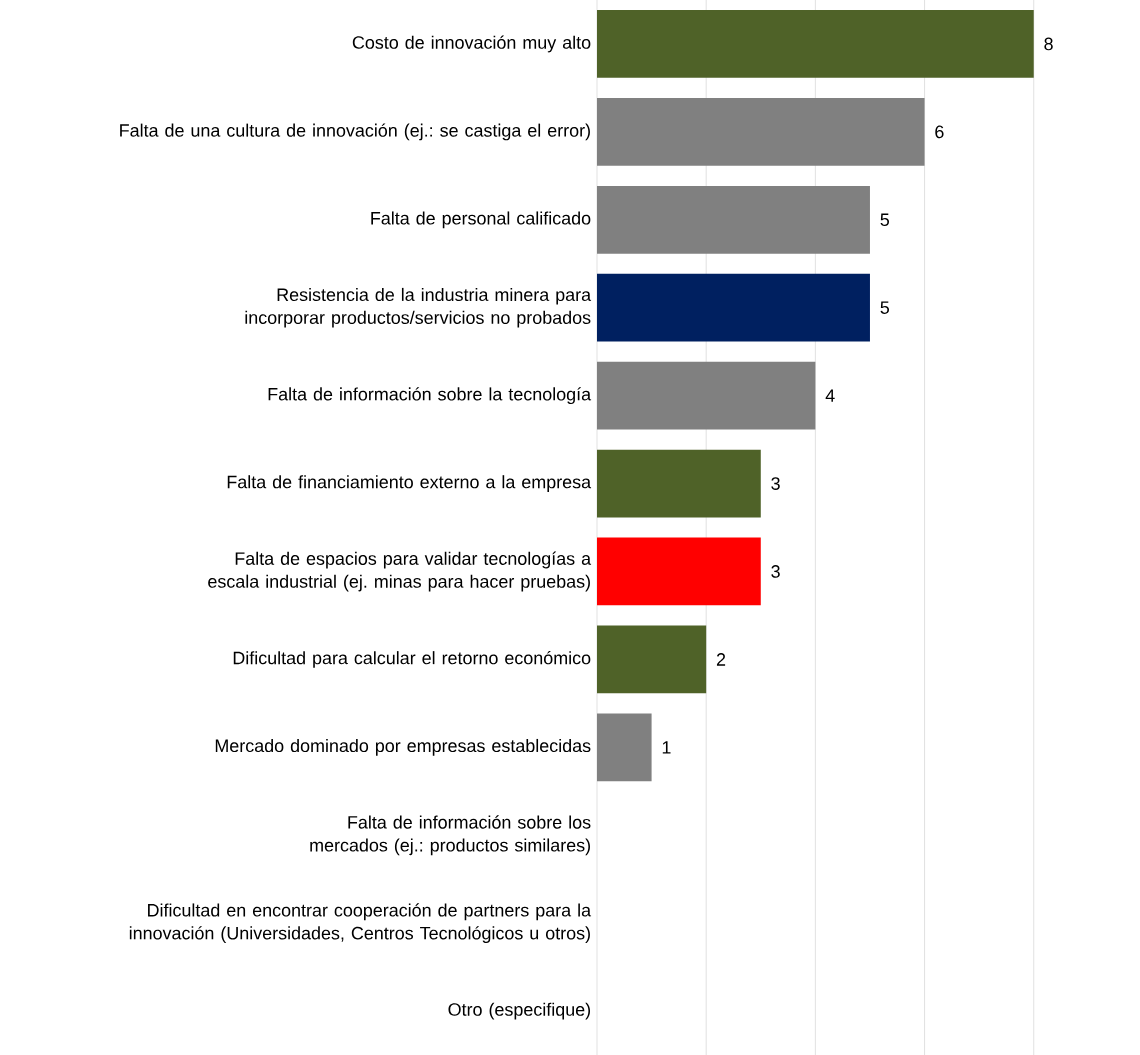 This screenshot has width=1140, height=1055. What do you see at coordinates (403, 747) in the screenshot?
I see `y-tick-label: Mercado dominado por empresas establecidas` at bounding box center [403, 747].